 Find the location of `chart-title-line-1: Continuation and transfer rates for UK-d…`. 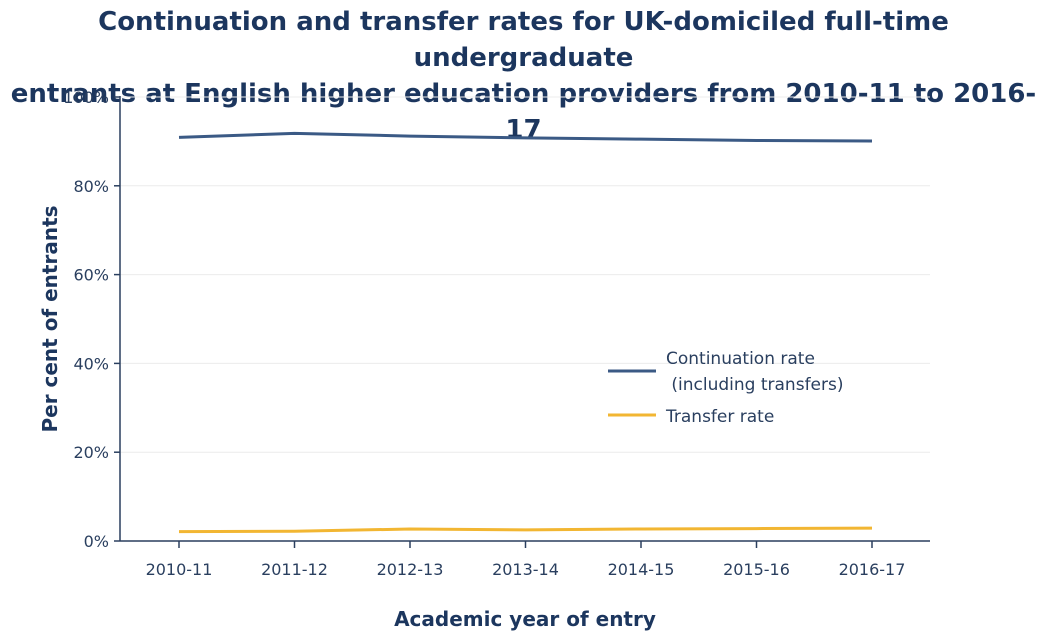

chart-title-line-1: Continuation and transfer rates for UK-d… is located at coordinates (523, 40).